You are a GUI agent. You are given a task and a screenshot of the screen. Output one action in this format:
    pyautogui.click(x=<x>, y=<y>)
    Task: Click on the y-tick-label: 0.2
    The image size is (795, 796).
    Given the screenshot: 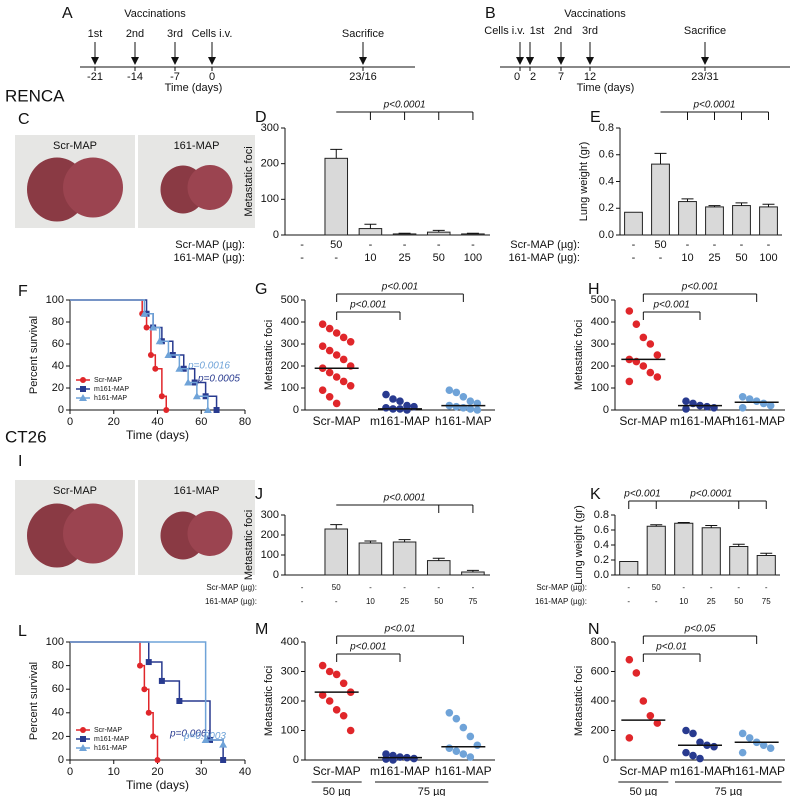 What is the action you would take?
    pyautogui.click(x=601, y=560)
    